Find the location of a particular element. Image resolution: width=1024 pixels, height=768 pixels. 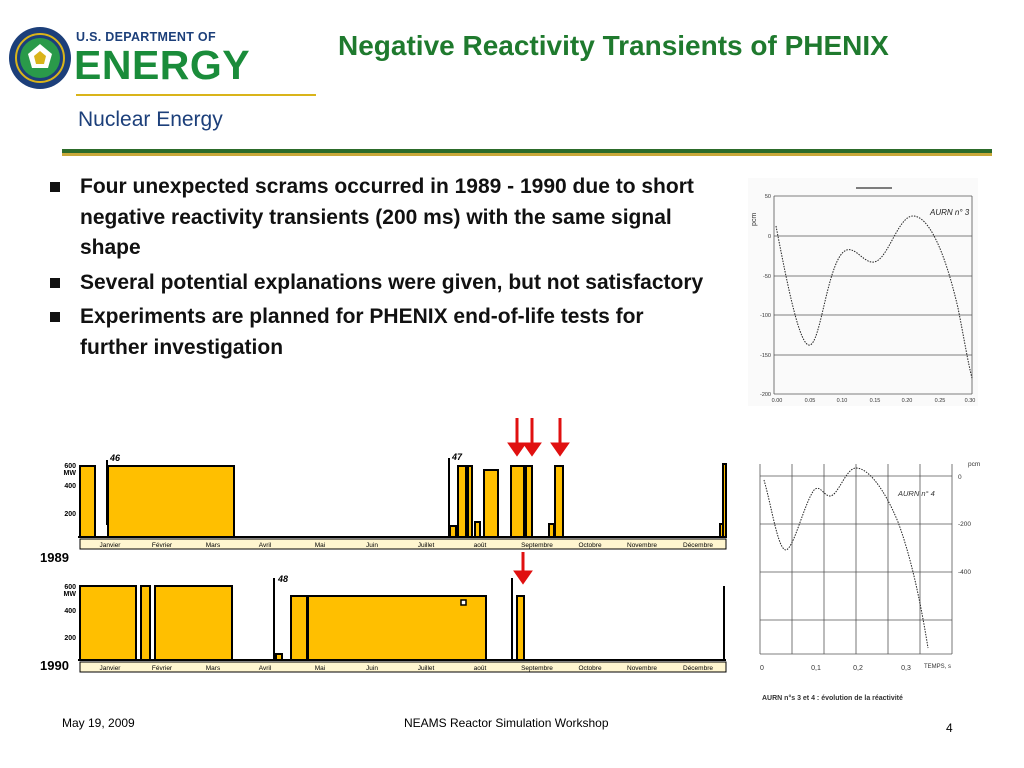

x-tick: 0.30 is located at coordinates (970, 401).